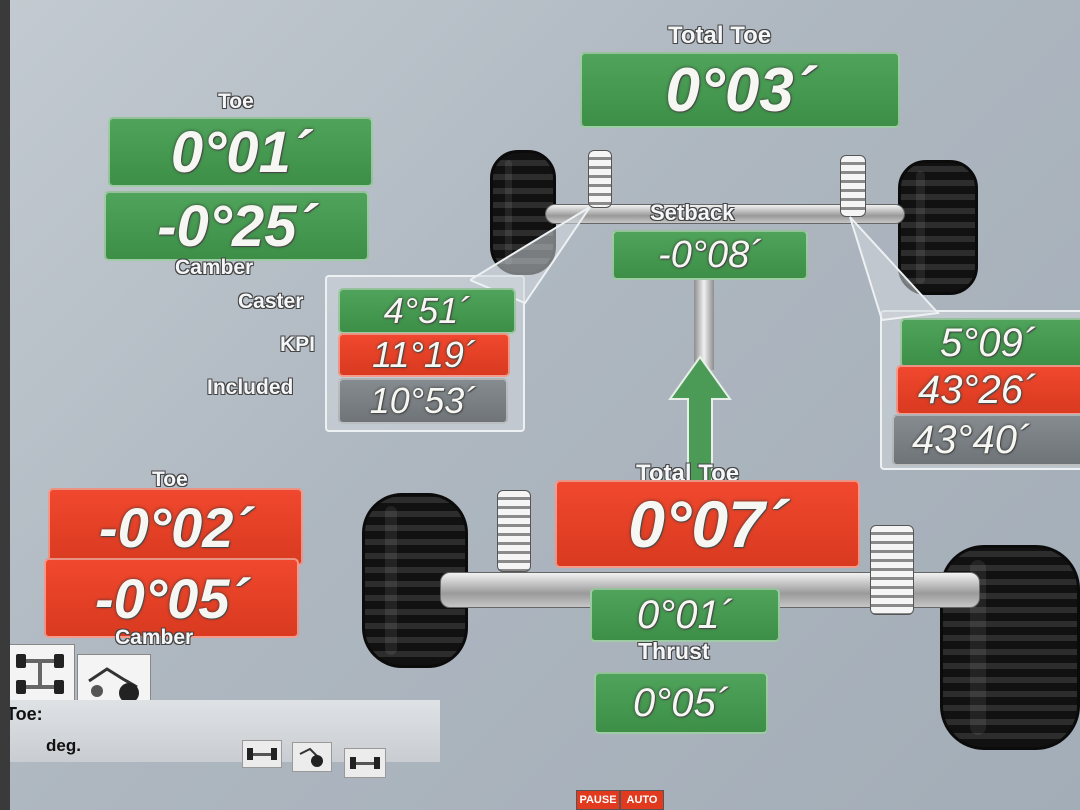 This screenshot has height=810, width=1080. What do you see at coordinates (853, 186) in the screenshot?
I see `front-right-spring` at bounding box center [853, 186].